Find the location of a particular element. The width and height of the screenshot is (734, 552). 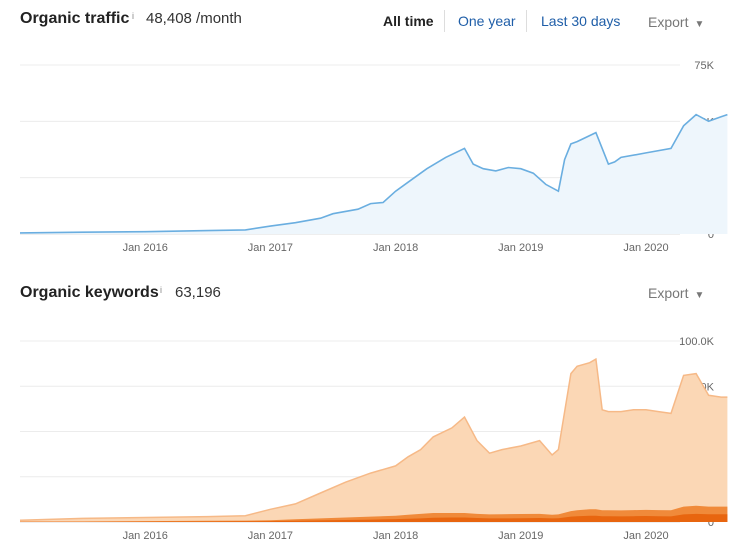

keywords-x-tick-label: Jan 2017 is located at coordinates (270, 536).